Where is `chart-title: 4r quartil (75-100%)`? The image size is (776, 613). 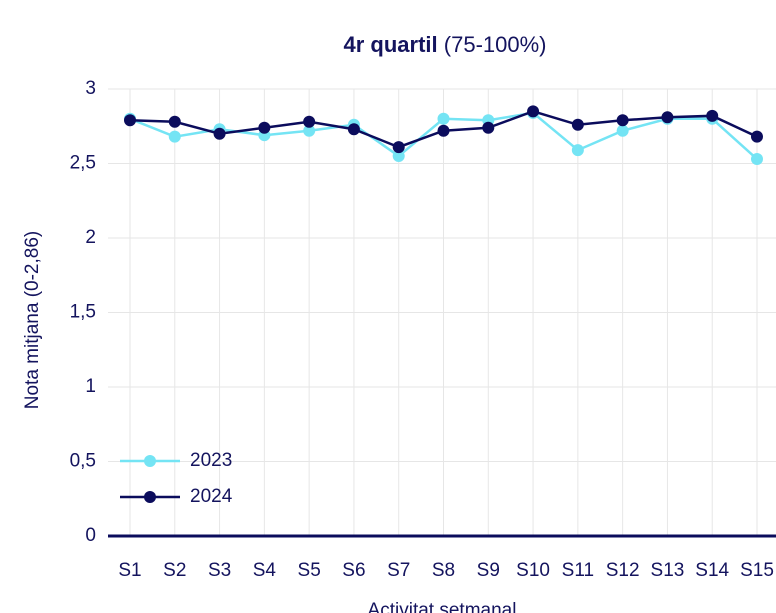 chart-title: 4r quartil (75-100%) is located at coordinates (445, 44).